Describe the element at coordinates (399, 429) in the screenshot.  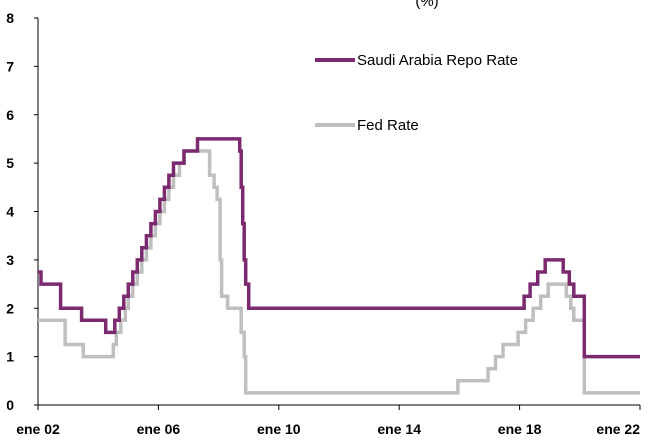
I see `x-tick-label: ene 14` at that location.